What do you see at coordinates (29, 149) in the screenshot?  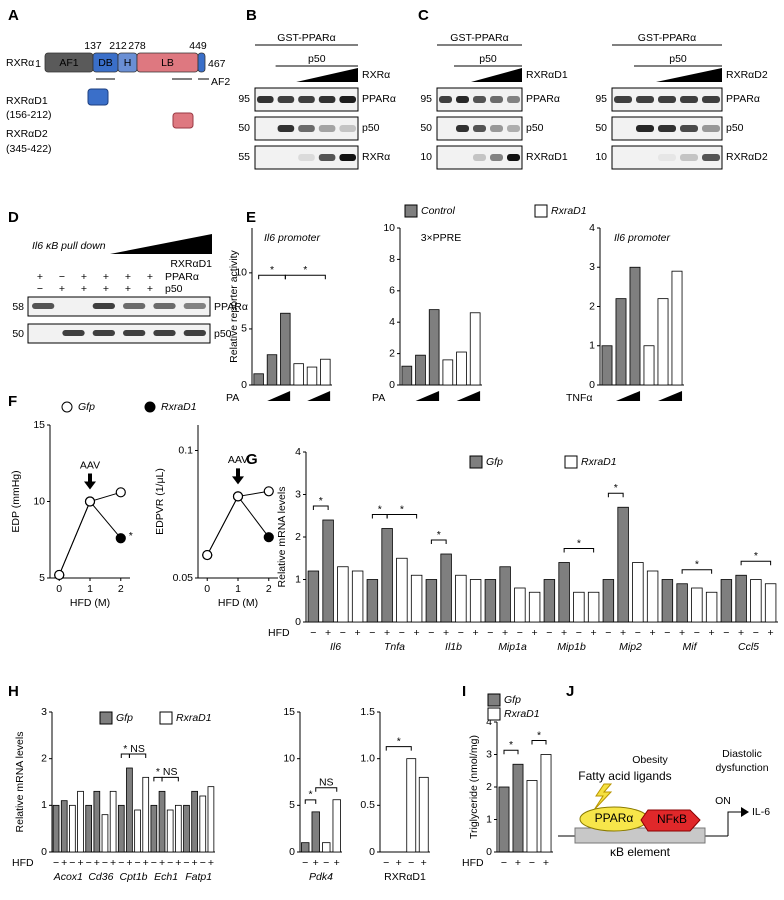 I see `construct-range: (345-422)` at bounding box center [29, 149].